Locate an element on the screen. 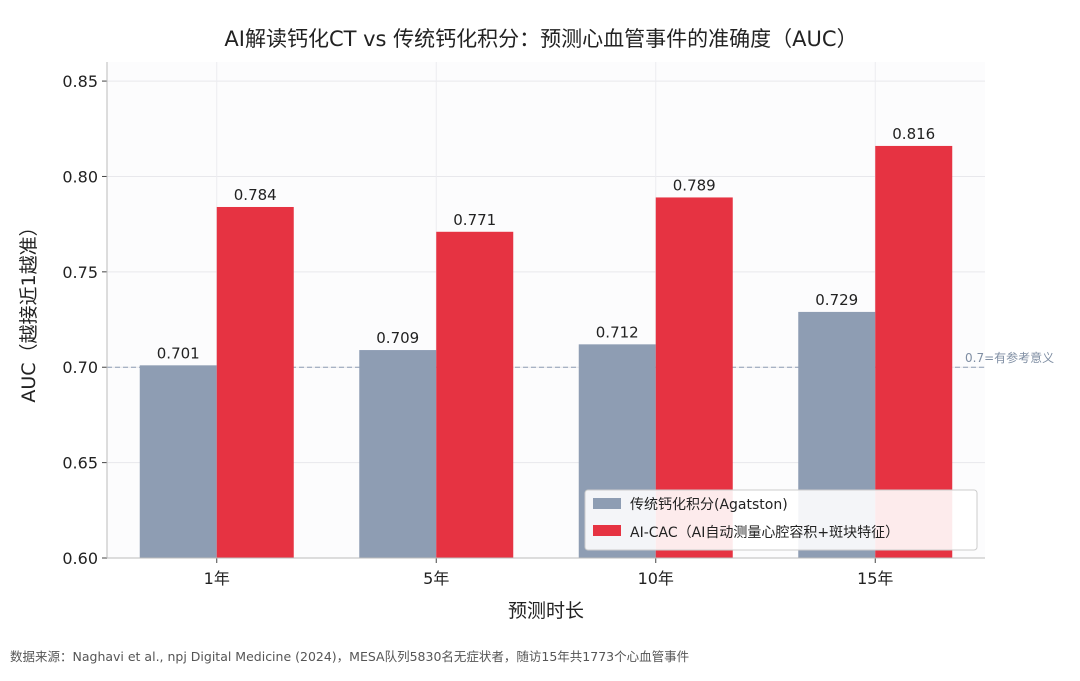  bar-series-1-1年 is located at coordinates (255, 382).